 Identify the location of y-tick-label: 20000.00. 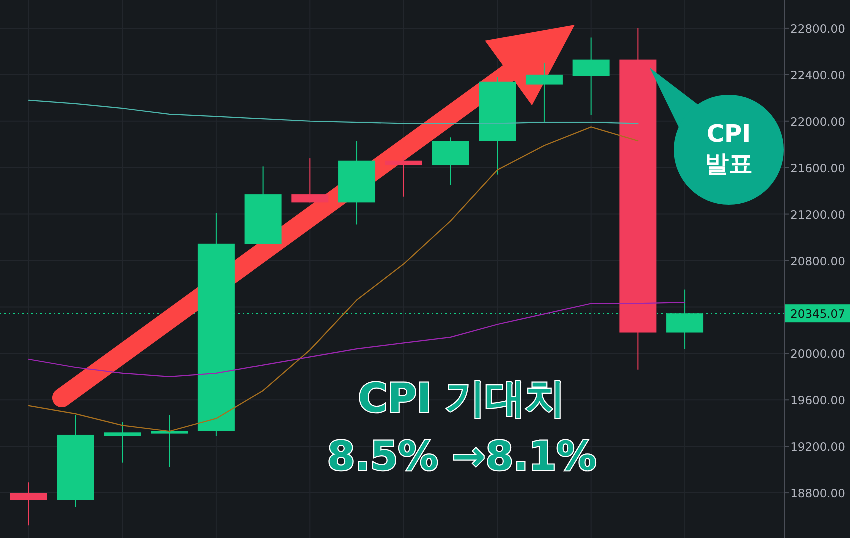
(818, 354).